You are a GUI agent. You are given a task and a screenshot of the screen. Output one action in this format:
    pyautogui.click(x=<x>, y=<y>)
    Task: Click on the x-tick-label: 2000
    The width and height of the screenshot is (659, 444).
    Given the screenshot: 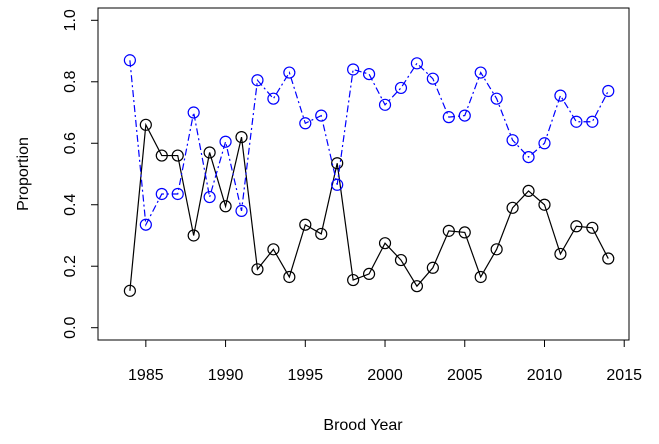 What is the action you would take?
    pyautogui.click(x=385, y=375)
    